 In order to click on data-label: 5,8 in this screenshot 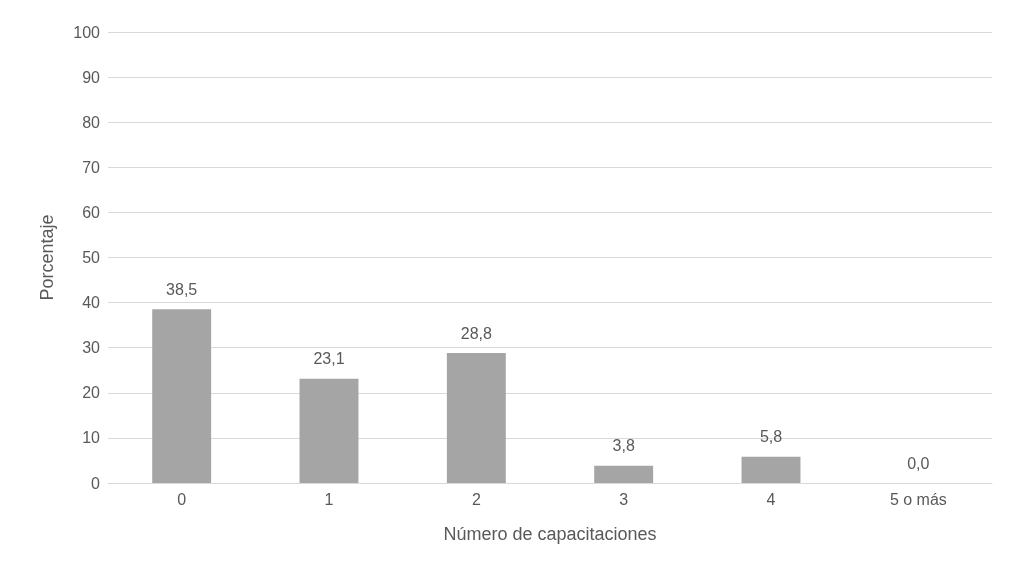, I will do `click(771, 437)`.